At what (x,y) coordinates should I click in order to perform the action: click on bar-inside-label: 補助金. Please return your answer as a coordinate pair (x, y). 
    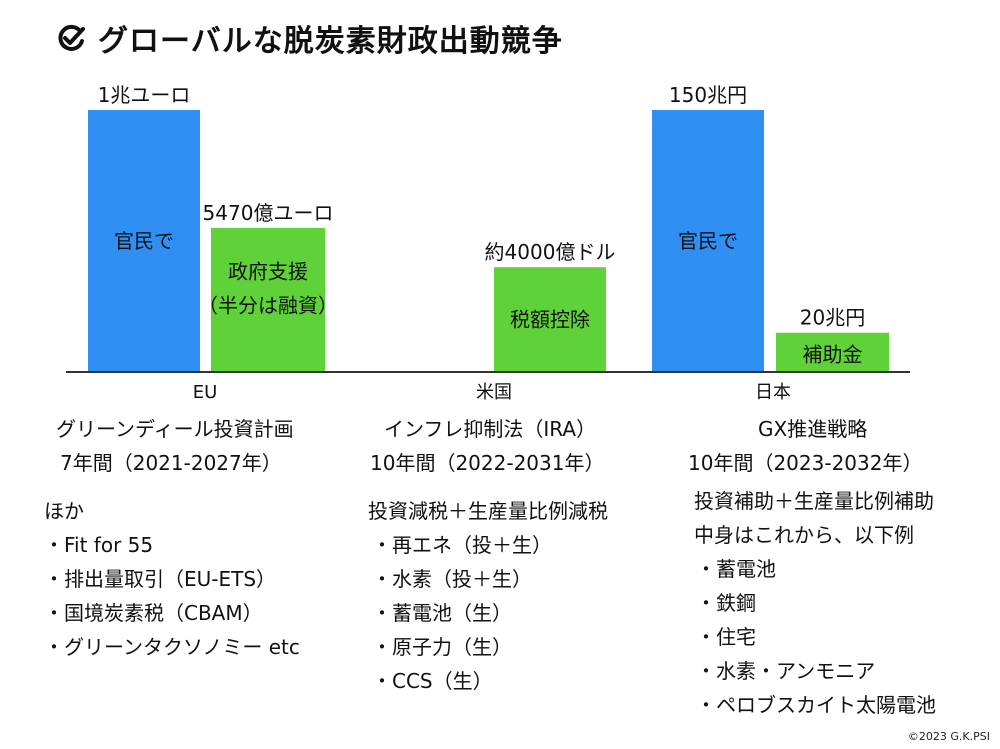
    Looking at the image, I should click on (833, 354).